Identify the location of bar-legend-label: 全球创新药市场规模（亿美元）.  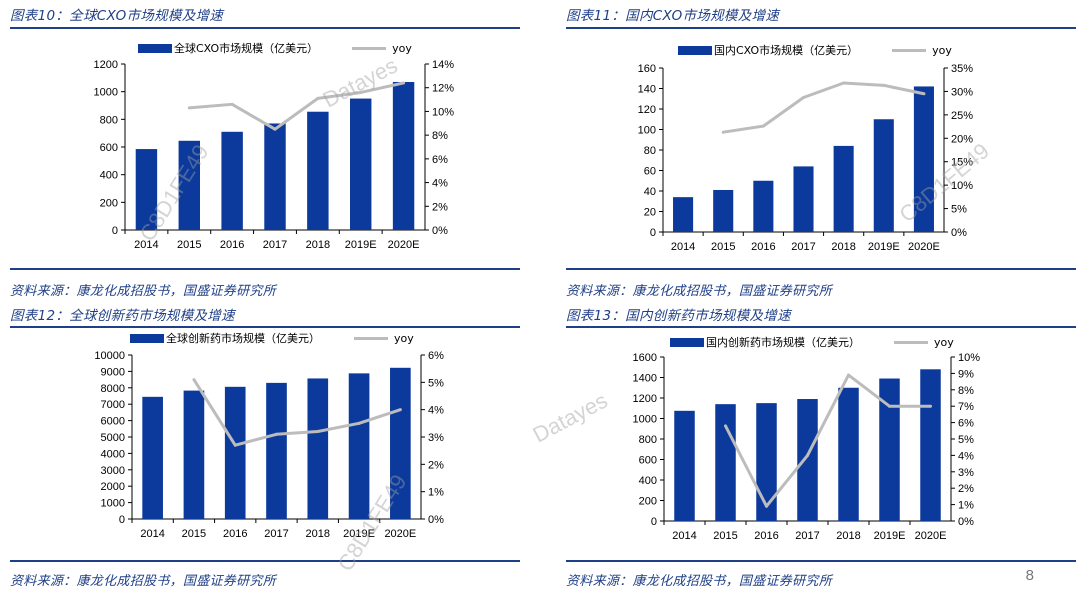
(243, 338).